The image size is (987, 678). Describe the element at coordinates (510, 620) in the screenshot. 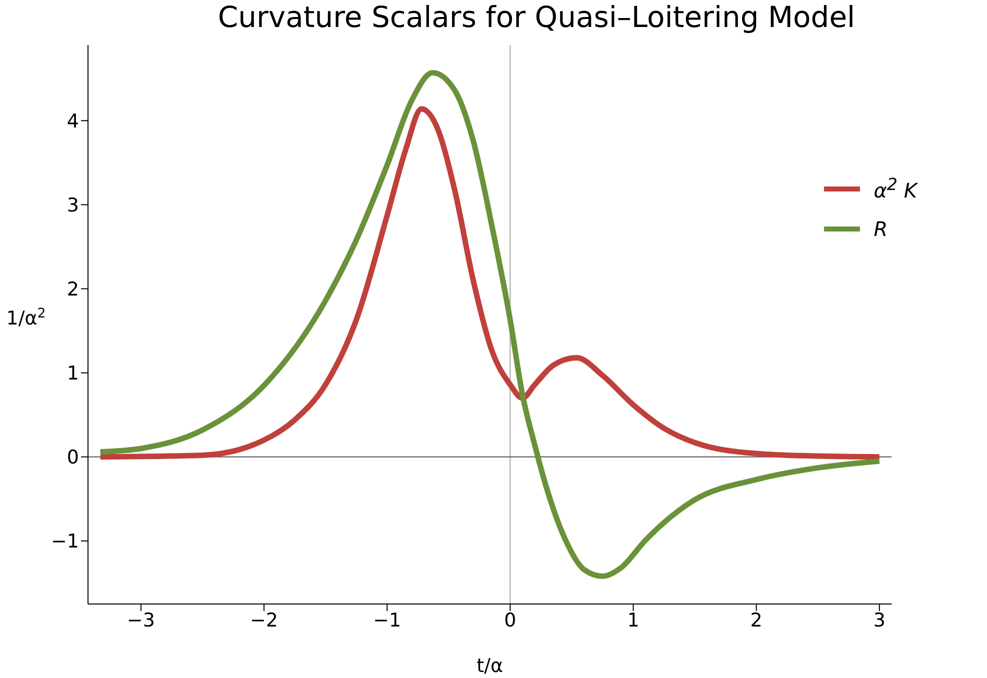

I see `x-tick-label: 0` at that location.